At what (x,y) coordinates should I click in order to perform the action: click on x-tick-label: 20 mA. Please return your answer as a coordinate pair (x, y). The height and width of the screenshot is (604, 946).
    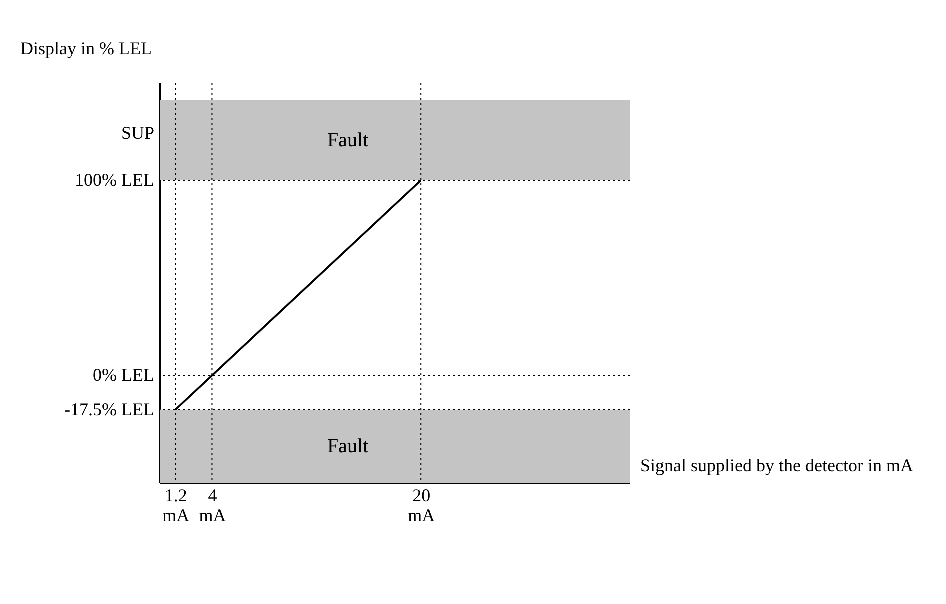
    Looking at the image, I should click on (422, 506).